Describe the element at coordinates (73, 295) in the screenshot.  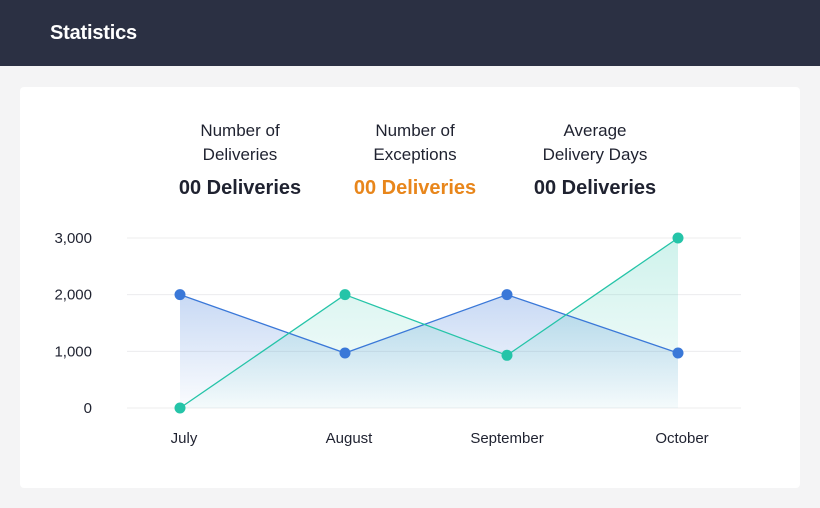
I see `y-tick-label: 2,000` at that location.